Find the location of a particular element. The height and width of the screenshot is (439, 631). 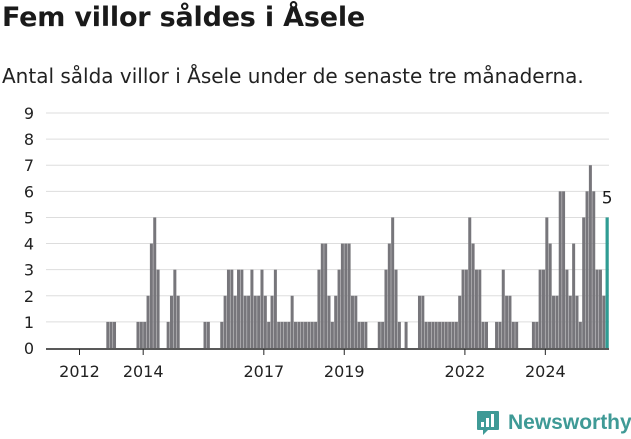

newsworthy-logo-icon is located at coordinates (488, 423).